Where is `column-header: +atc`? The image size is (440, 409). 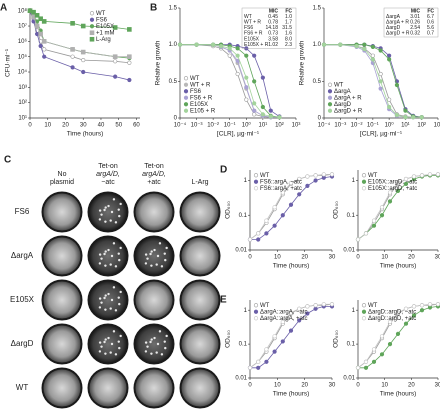
column-header: +atc is located at coordinates (154, 182).